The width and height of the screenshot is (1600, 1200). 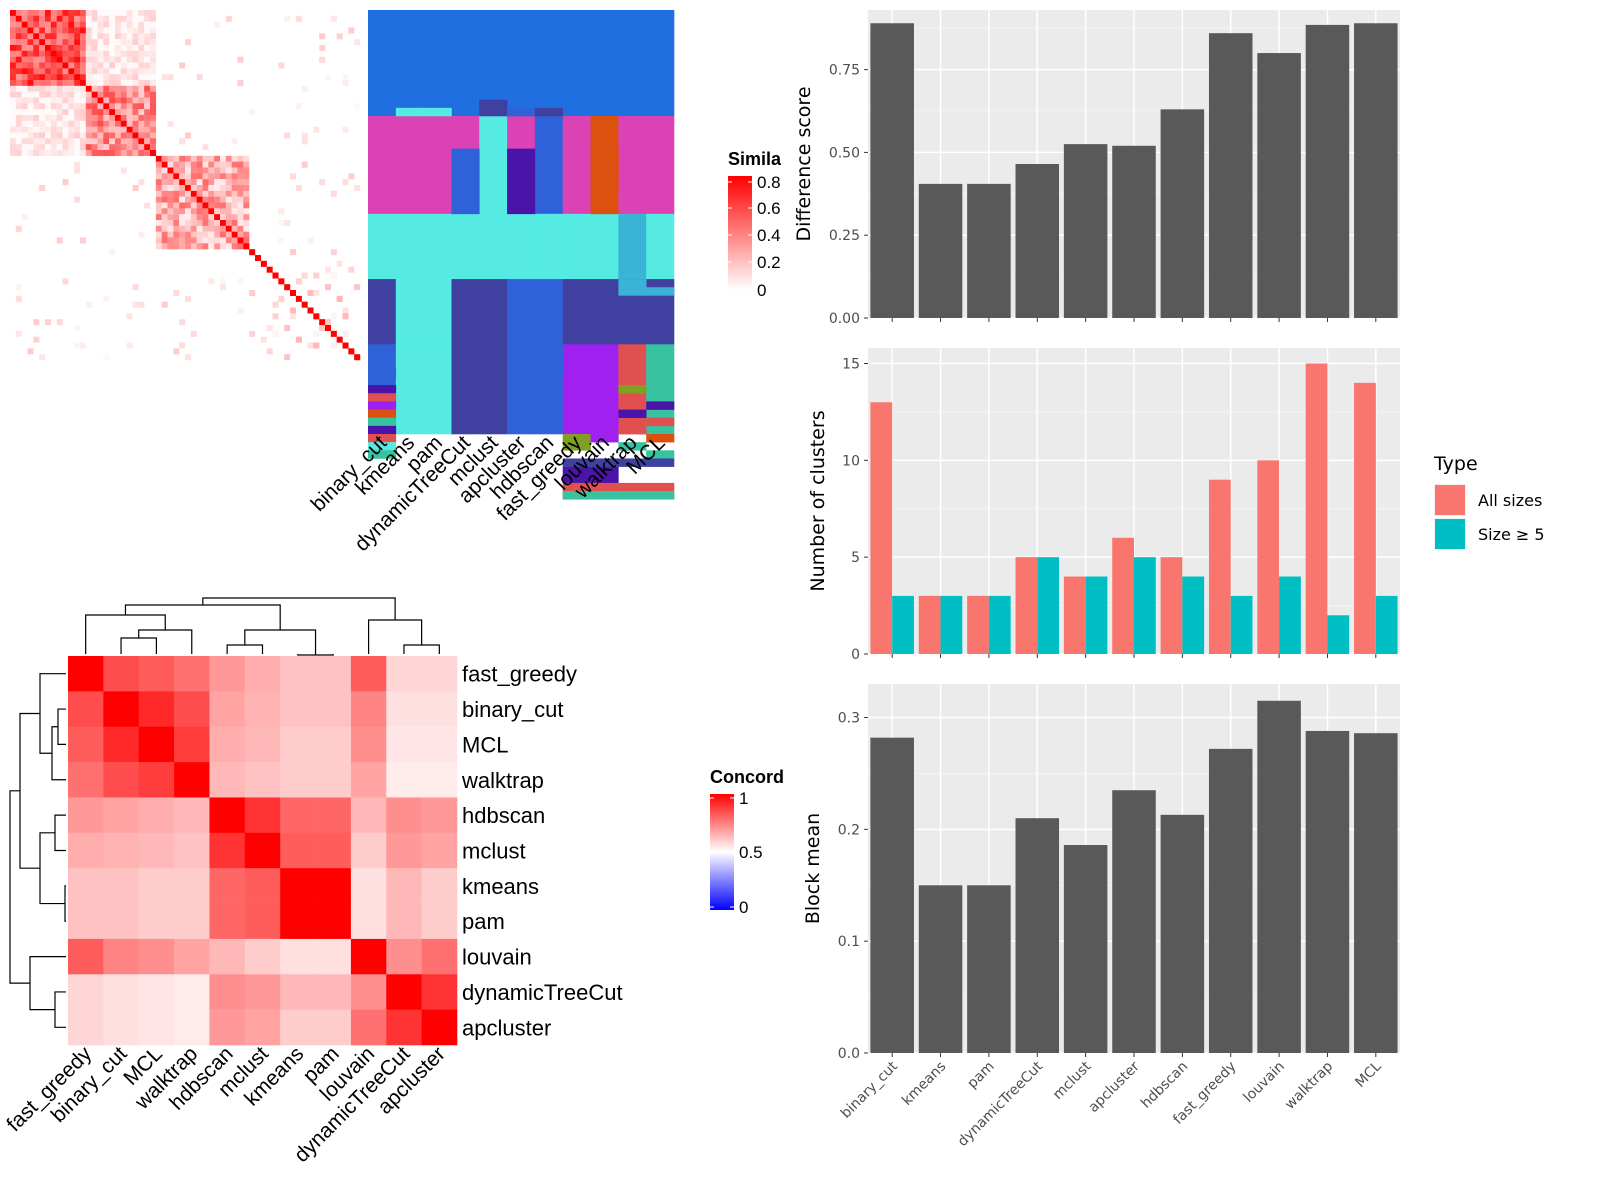 What do you see at coordinates (849, 830) in the screenshot?
I see `y-tick-label: 0.2` at bounding box center [849, 830].